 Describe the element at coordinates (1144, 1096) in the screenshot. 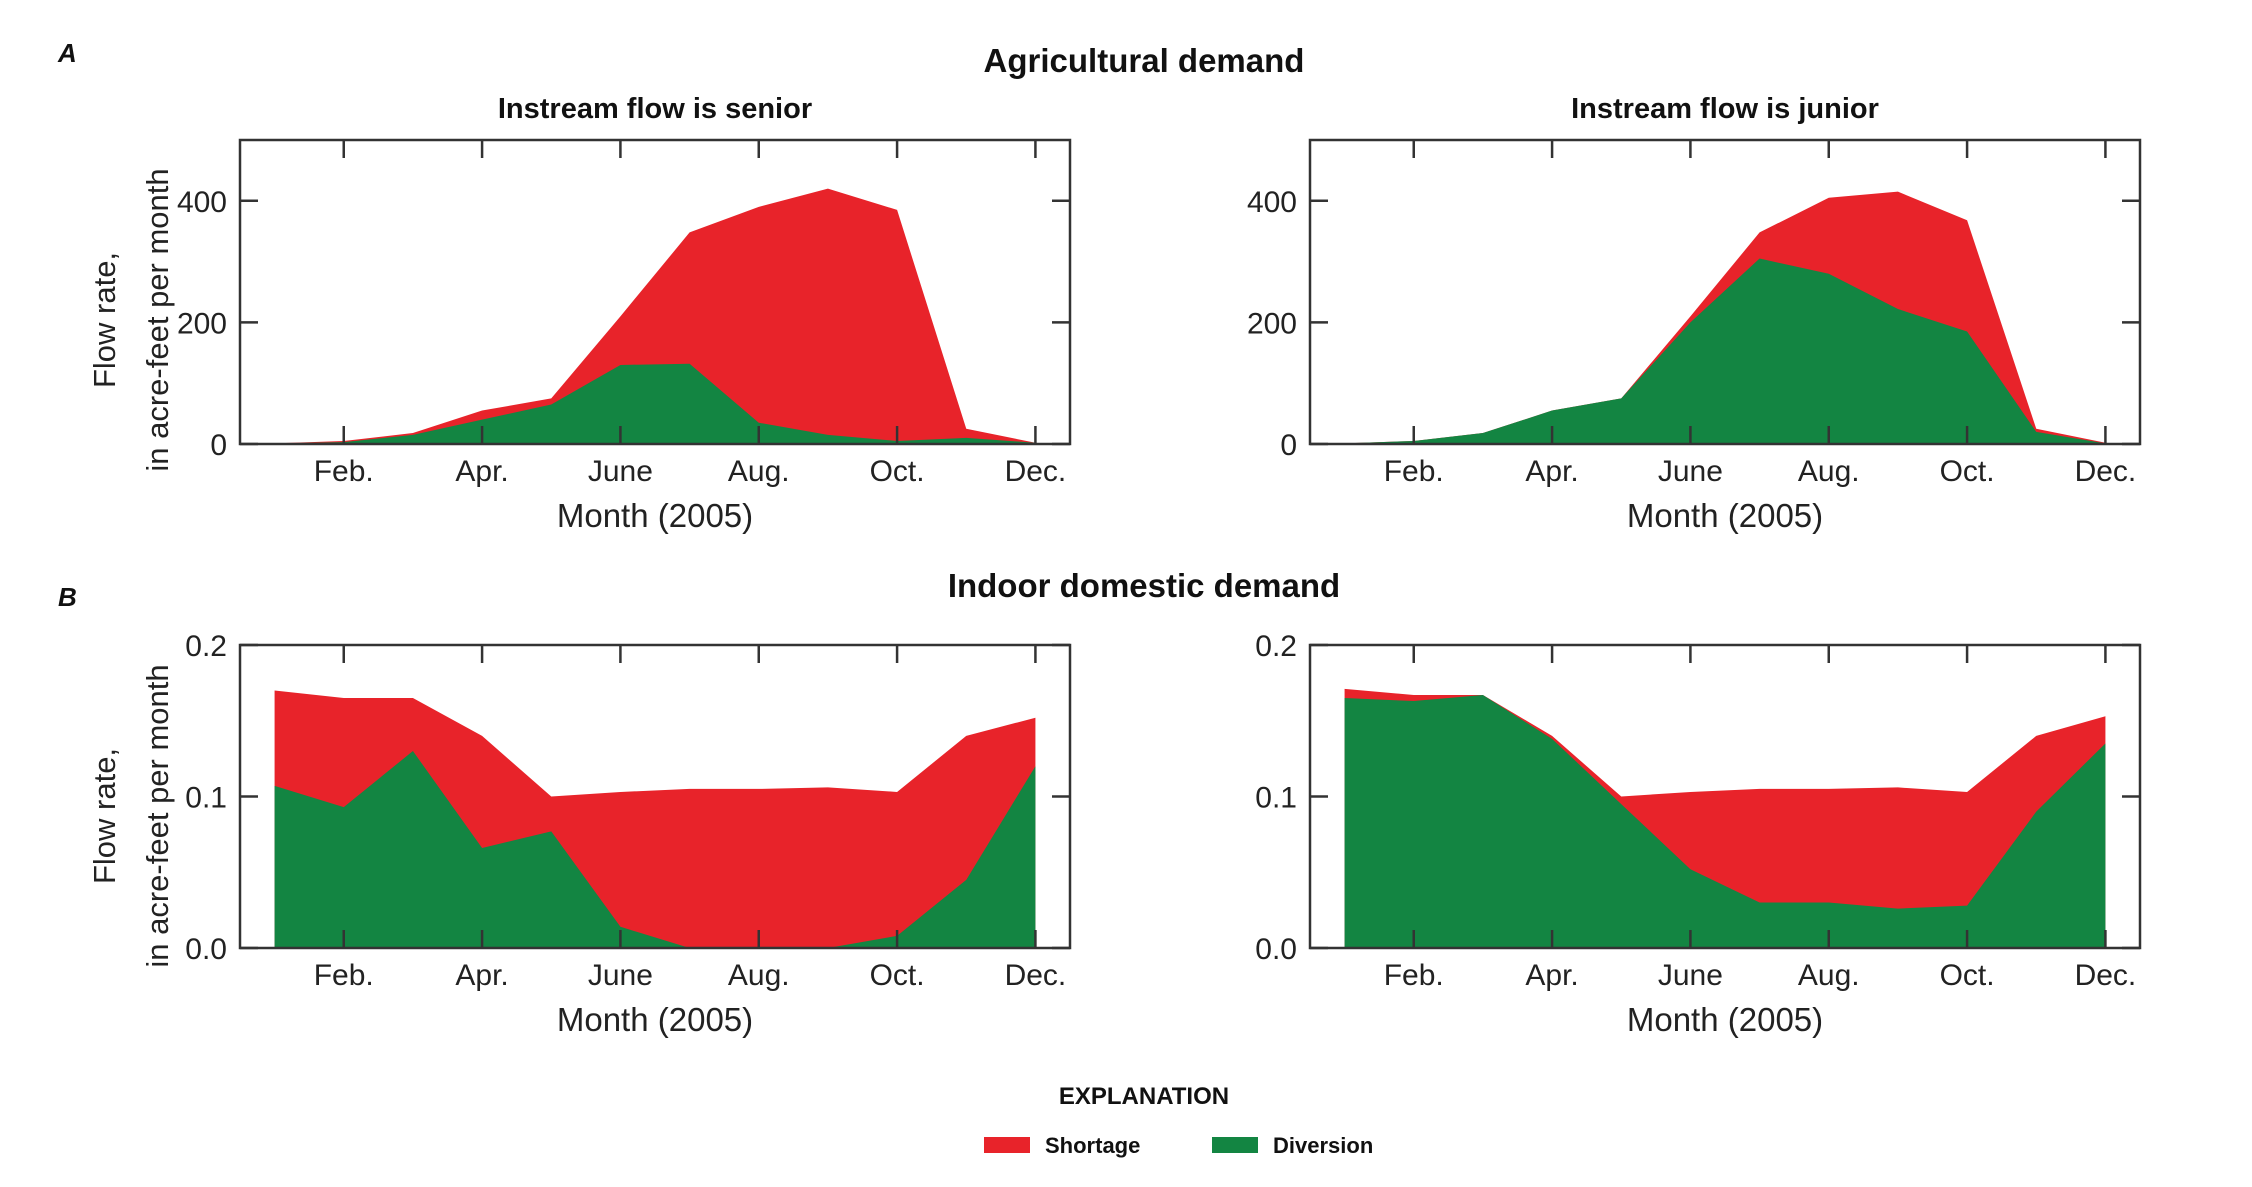

I see `legend-title: EXPLANATION` at that location.